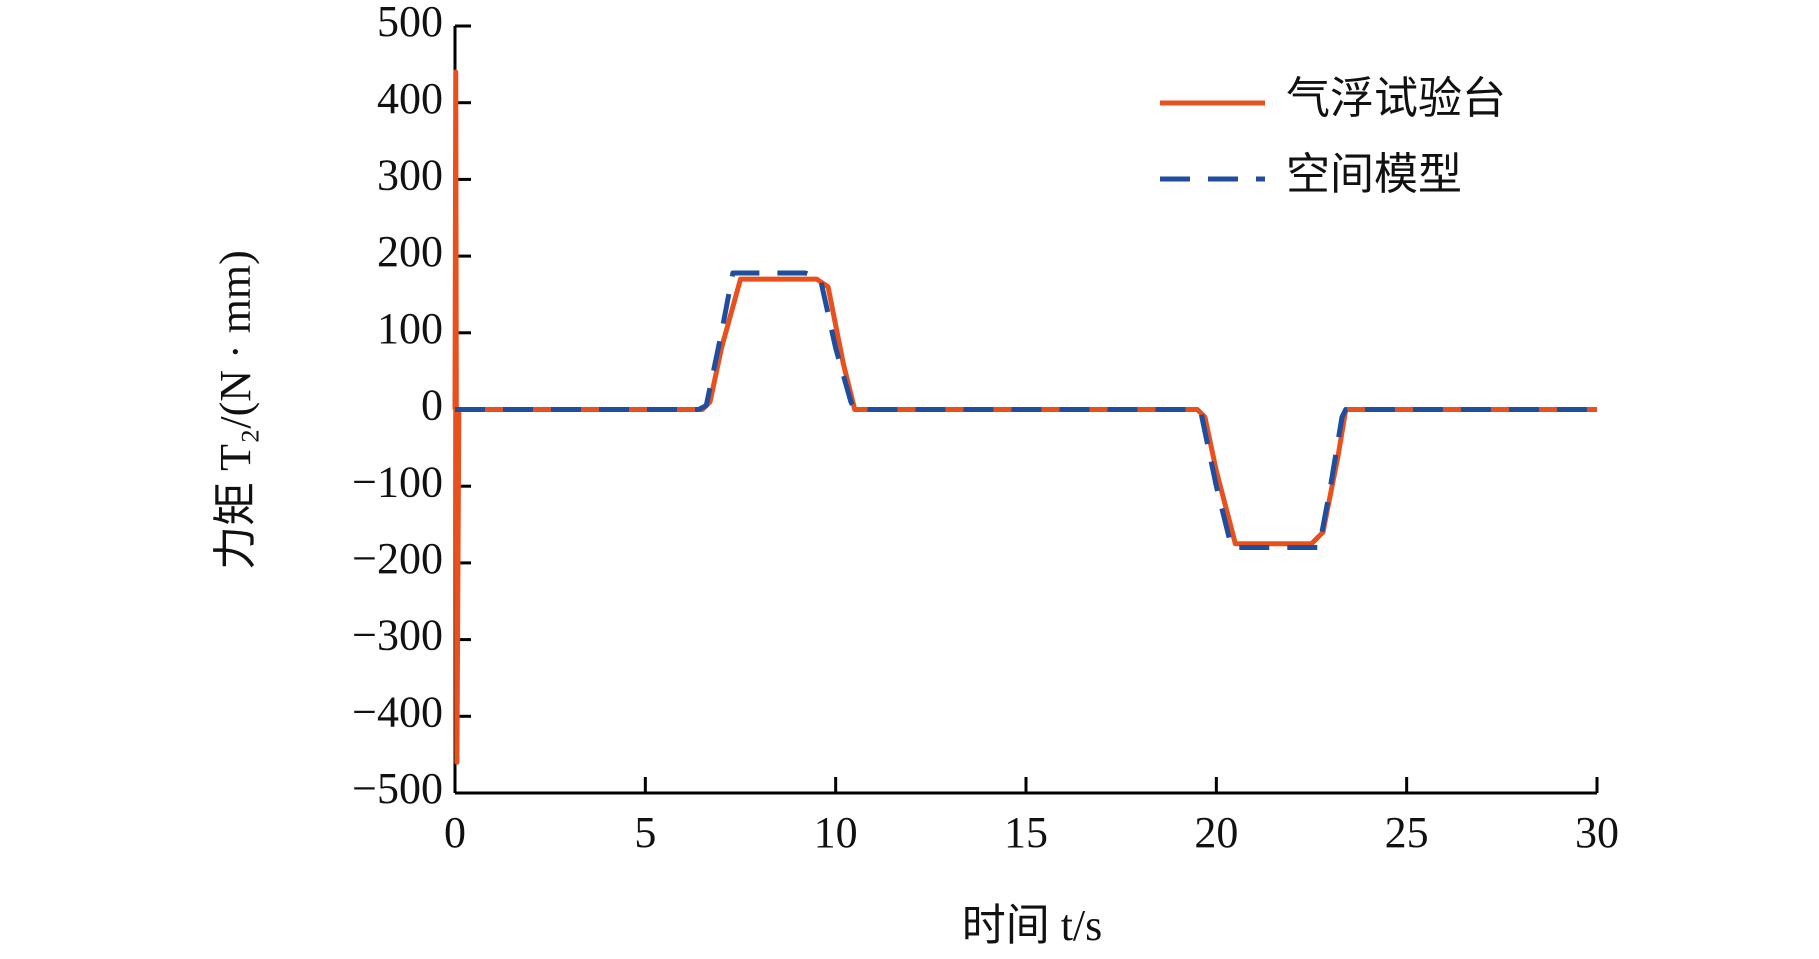 This screenshot has height=959, width=1819. I want to click on x-axis-label: 时间 t/s, so click(1032, 925).